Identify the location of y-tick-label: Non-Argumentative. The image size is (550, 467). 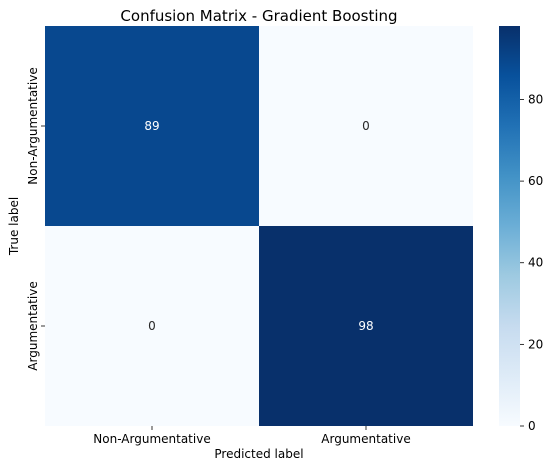
(33, 125).